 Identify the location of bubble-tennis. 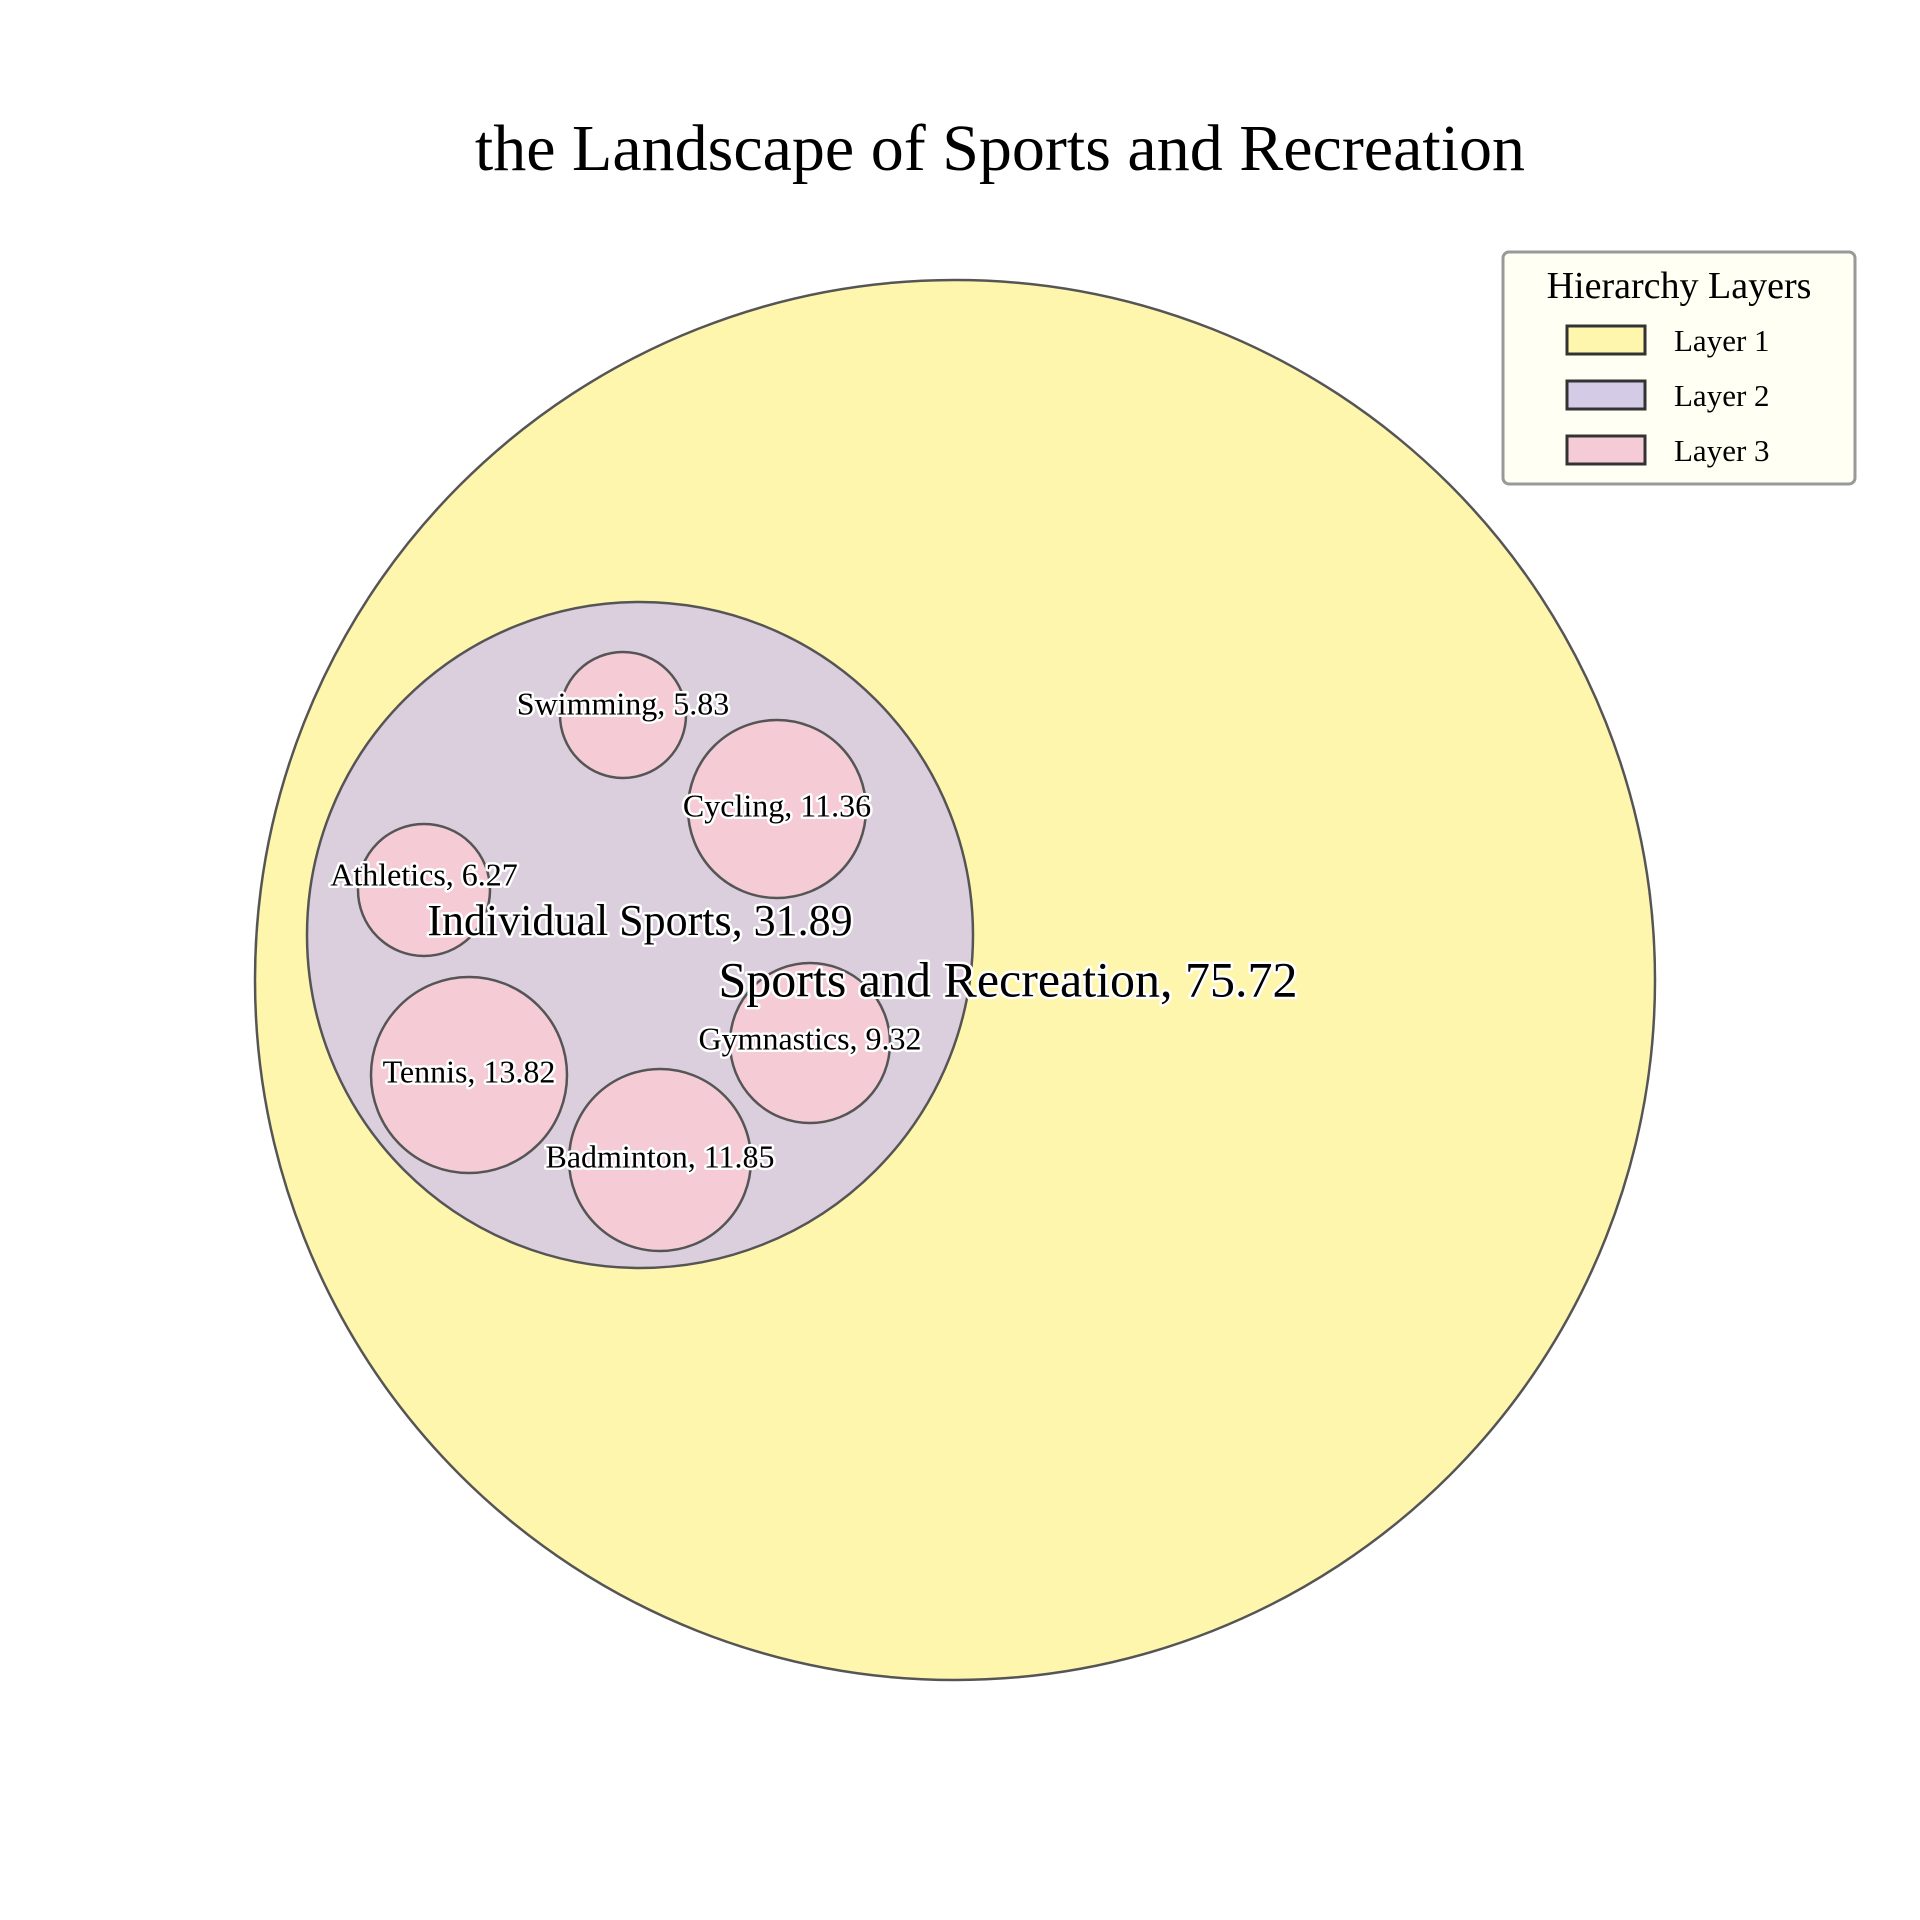
(469, 1075).